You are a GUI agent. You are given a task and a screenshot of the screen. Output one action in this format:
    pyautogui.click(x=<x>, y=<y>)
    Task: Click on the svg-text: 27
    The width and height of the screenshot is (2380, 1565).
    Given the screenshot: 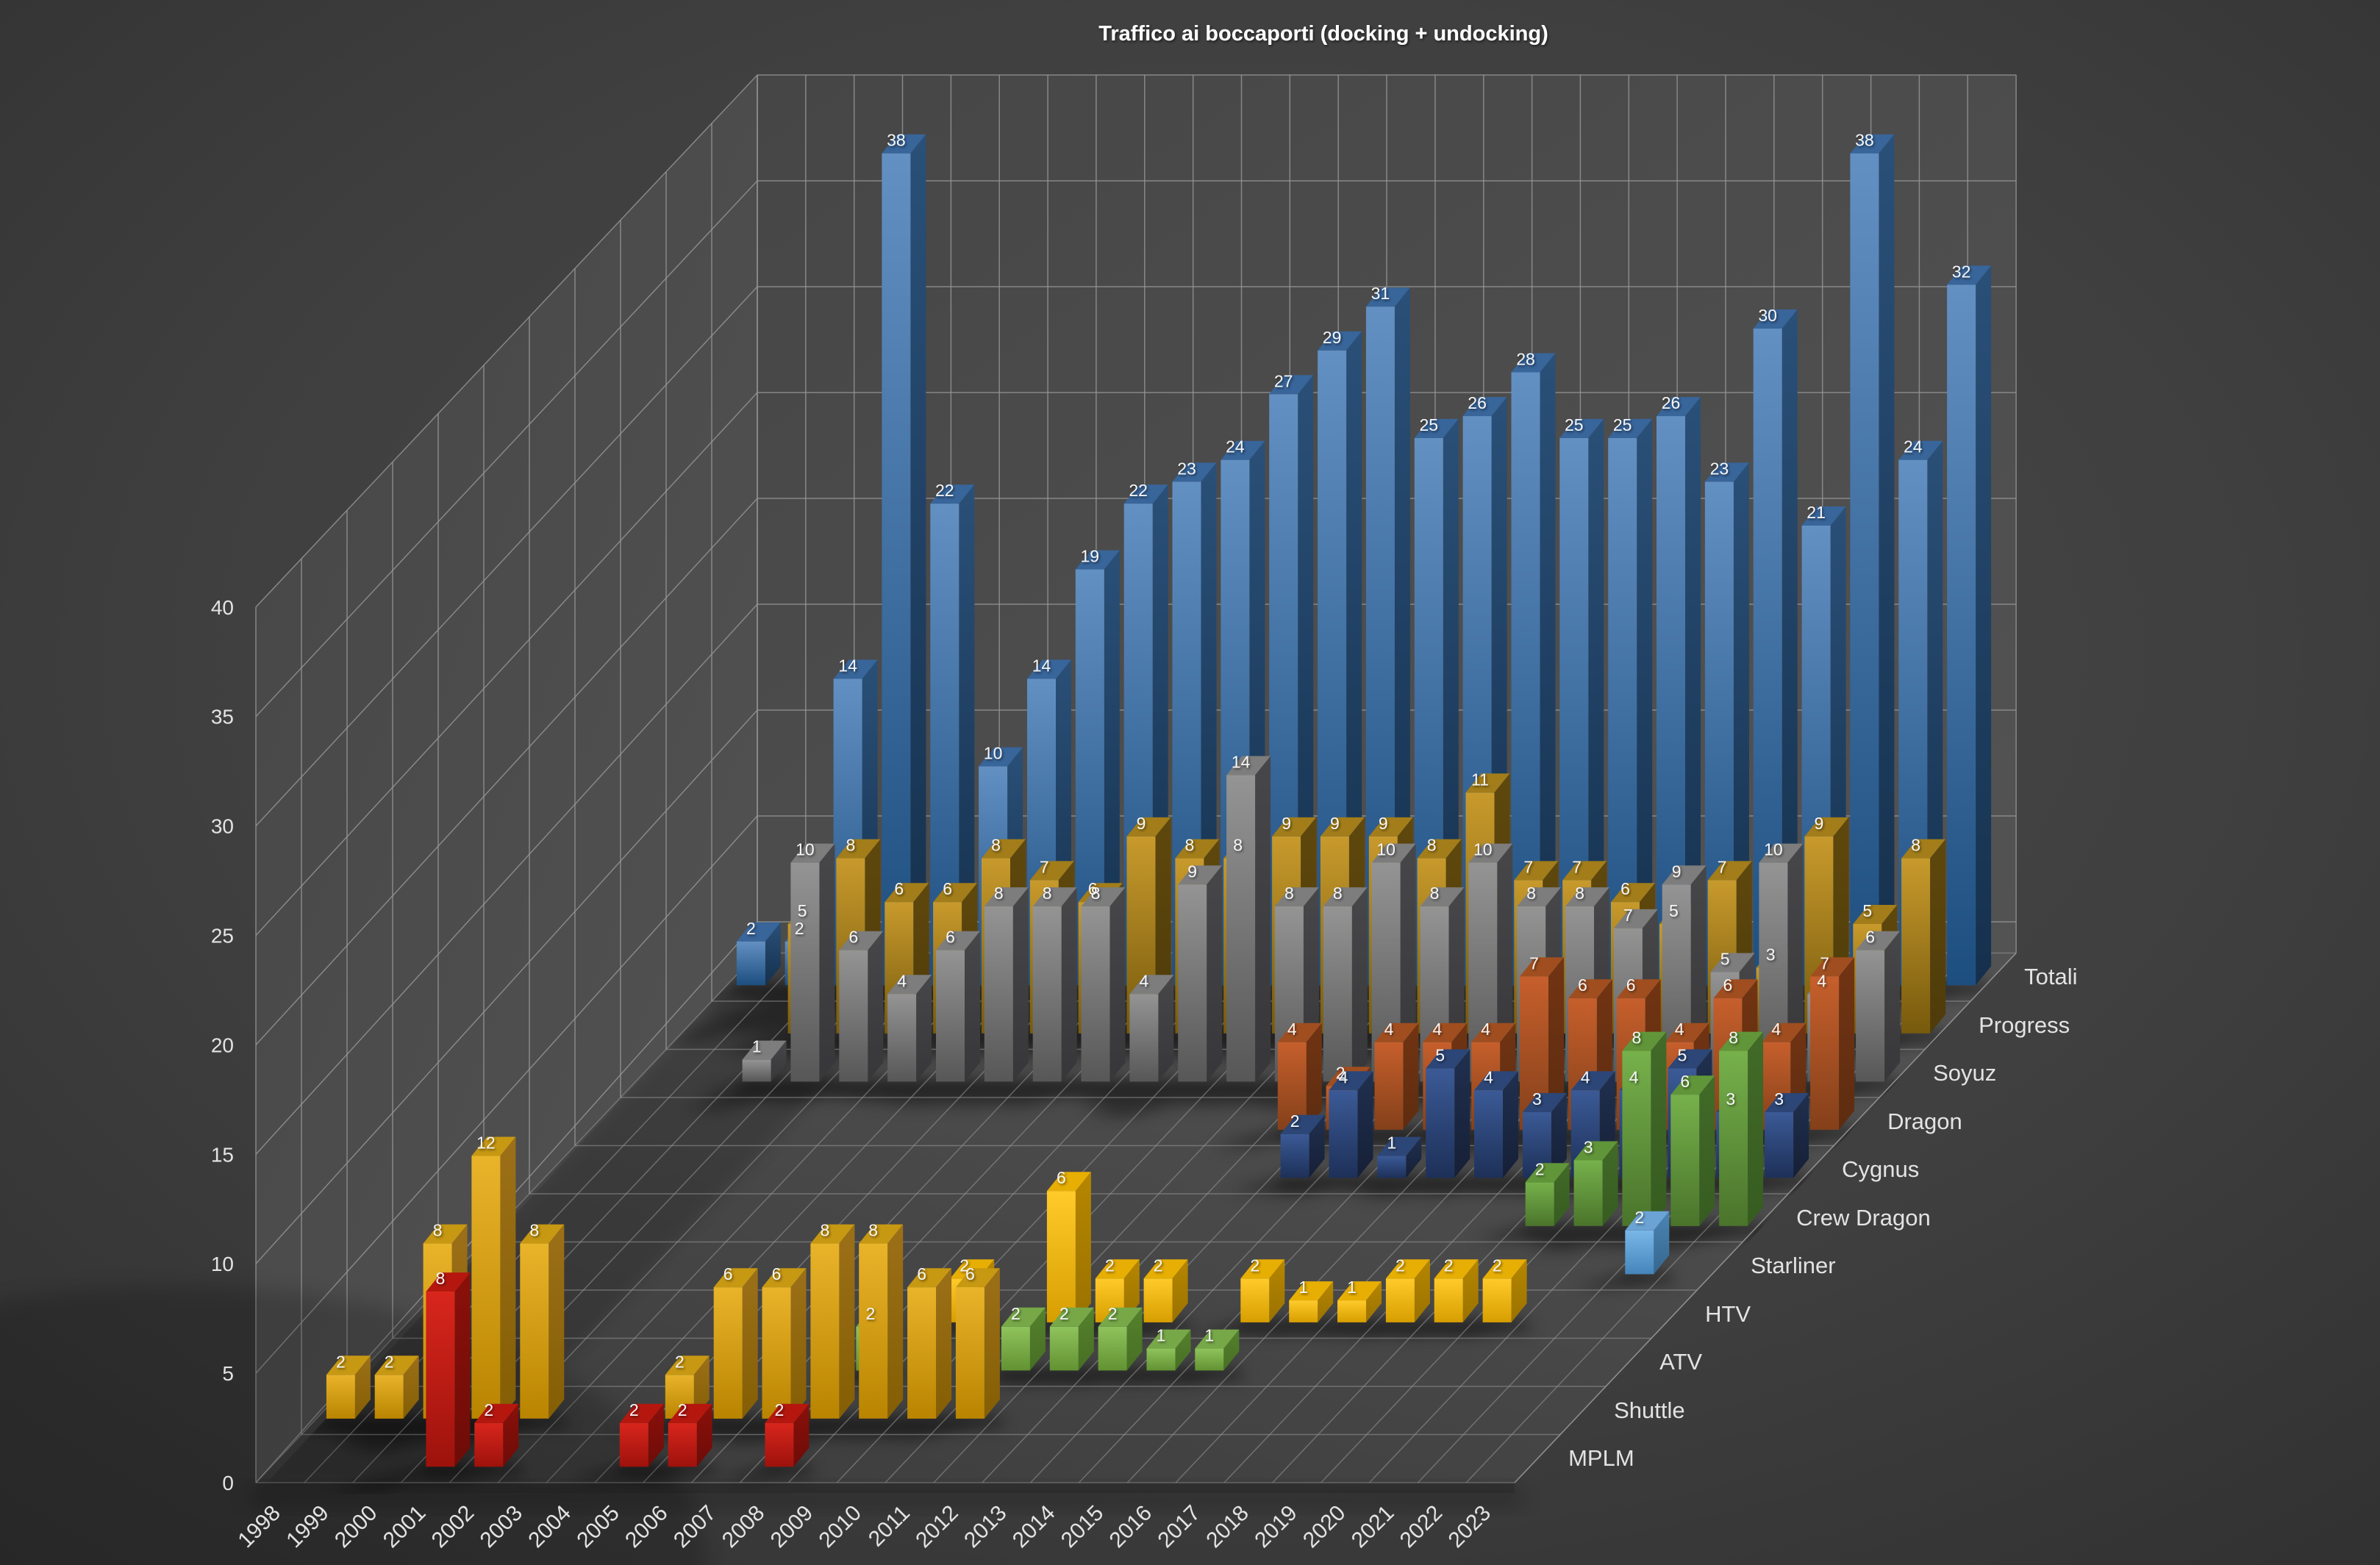 What is the action you would take?
    pyautogui.click(x=1283, y=380)
    